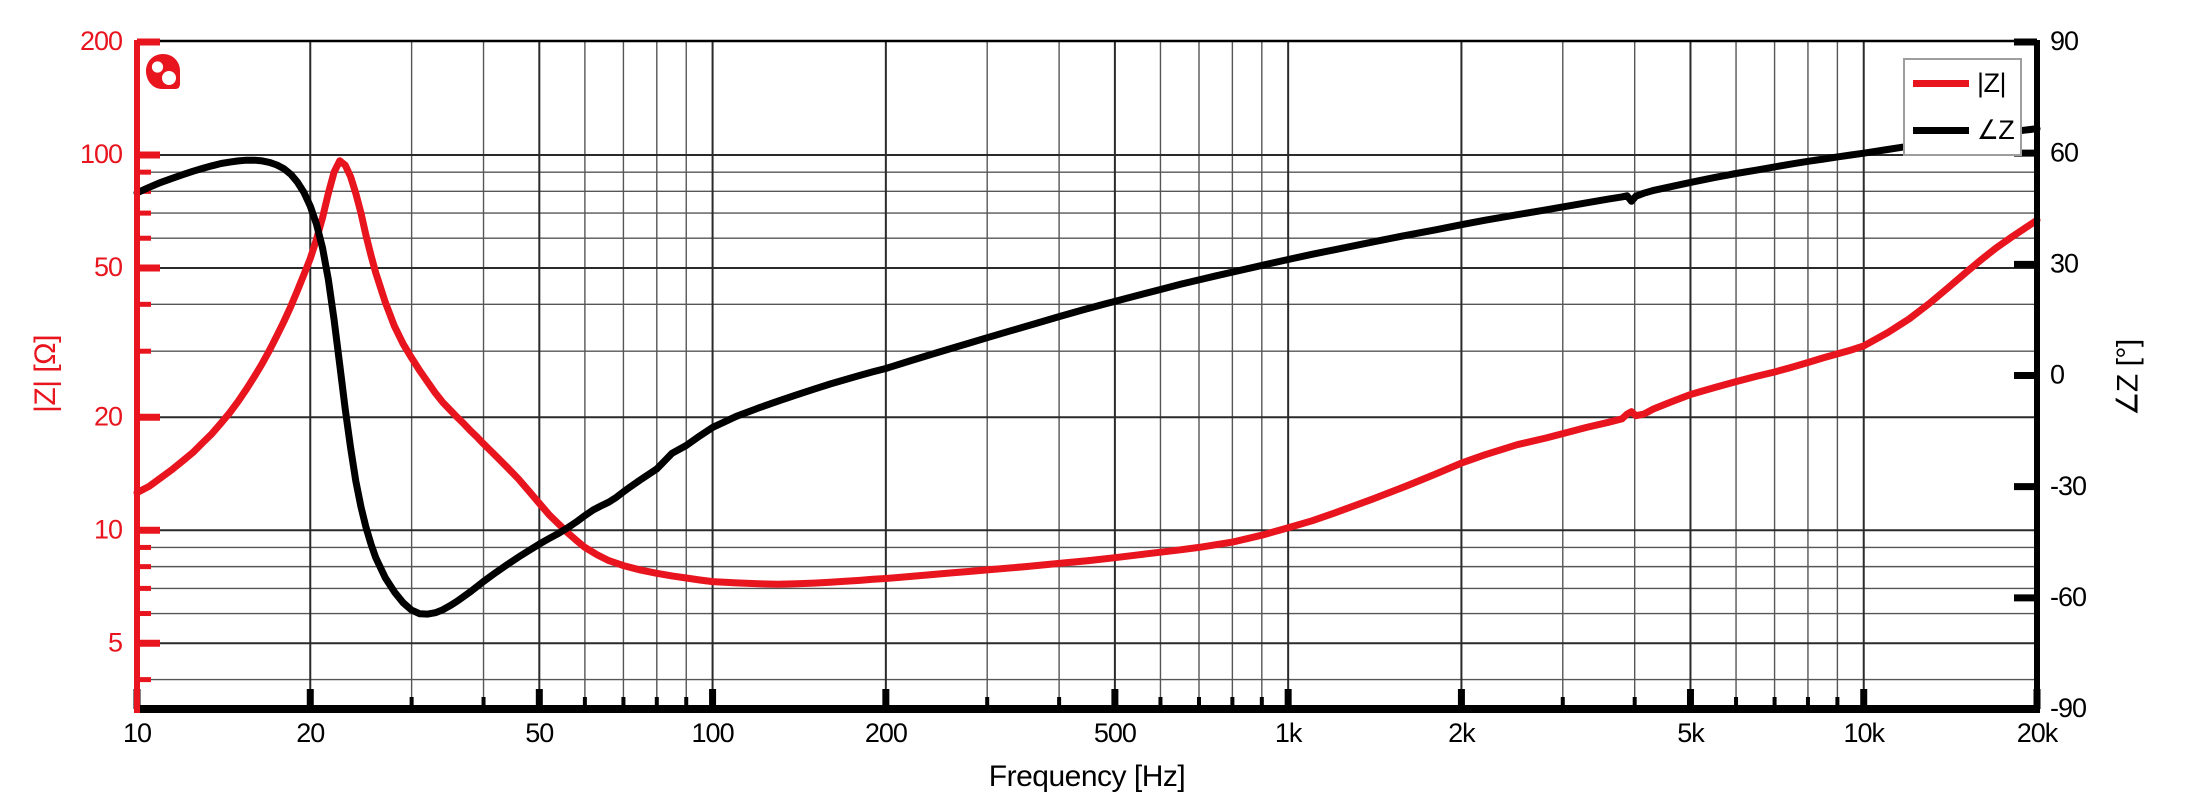 This screenshot has width=2186, height=809. What do you see at coordinates (1996, 130) in the screenshot?
I see `legend-label-phase: ∠Z` at bounding box center [1996, 130].